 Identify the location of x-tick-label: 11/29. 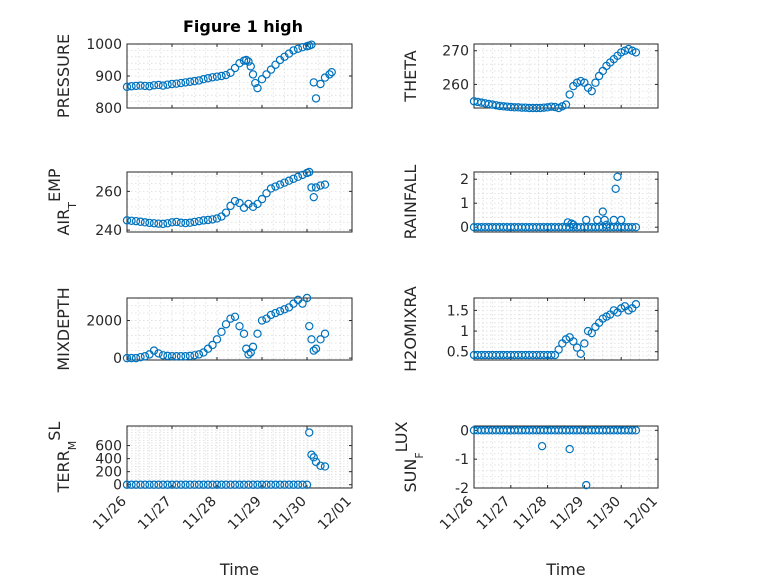
(567, 514).